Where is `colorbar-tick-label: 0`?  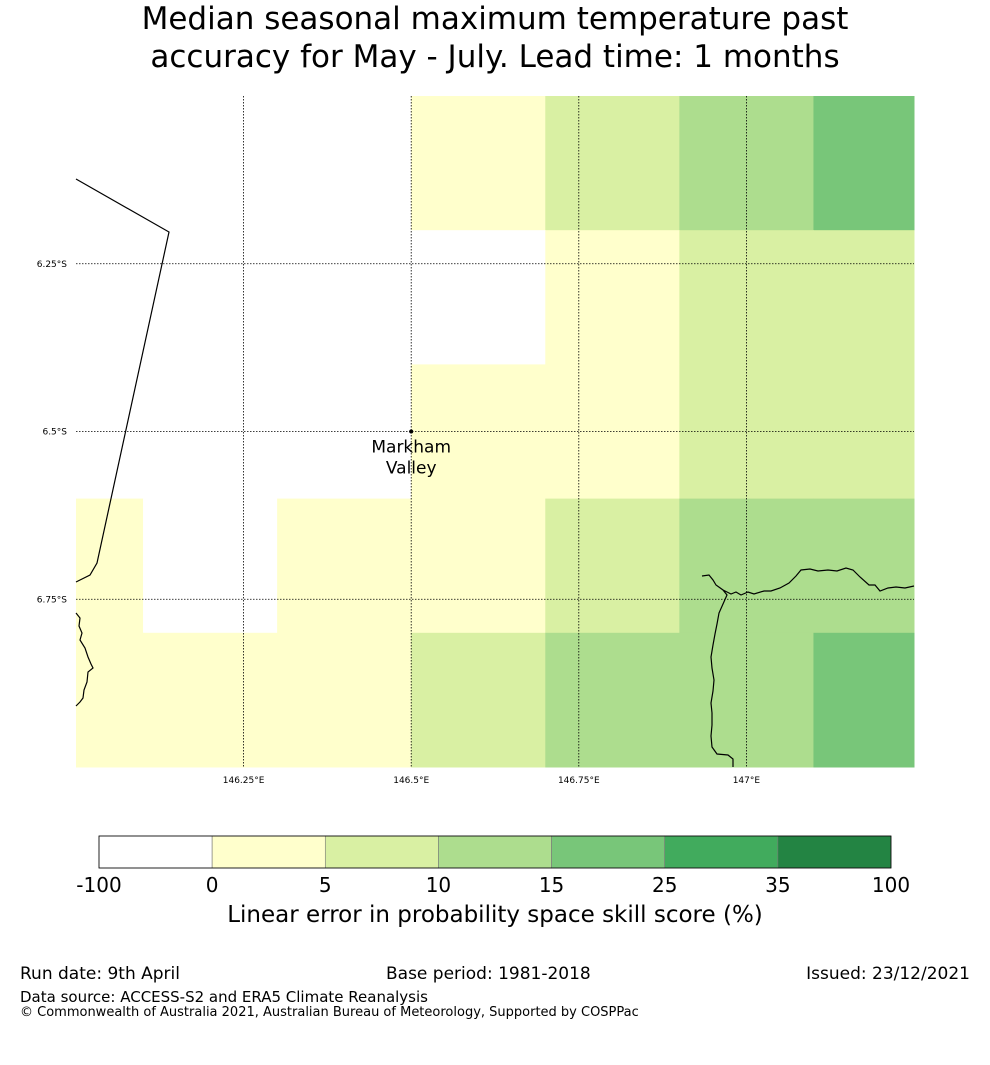
colorbar-tick-label: 0 is located at coordinates (212, 885).